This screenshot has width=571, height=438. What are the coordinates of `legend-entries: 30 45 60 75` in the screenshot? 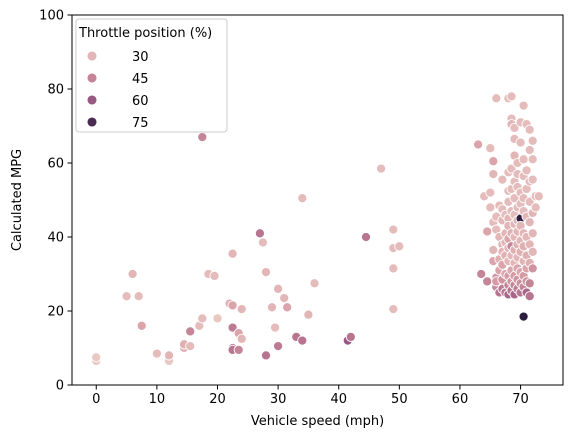 It's located at (117, 90).